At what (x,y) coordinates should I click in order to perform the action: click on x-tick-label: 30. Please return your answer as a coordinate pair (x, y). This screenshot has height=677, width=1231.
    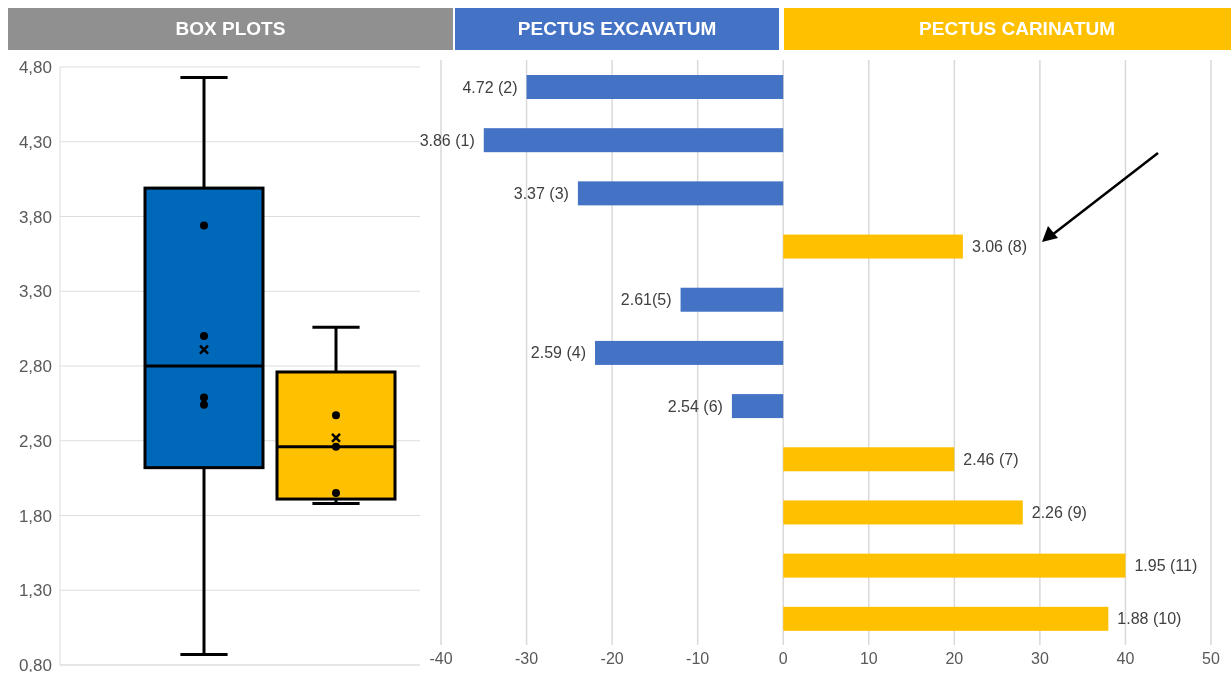
    Looking at the image, I should click on (1039, 659).